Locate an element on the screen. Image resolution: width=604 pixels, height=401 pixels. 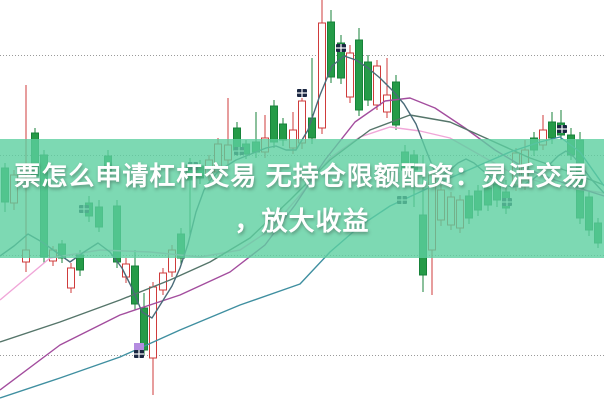
event-marker-purple is located at coordinates (139, 346).